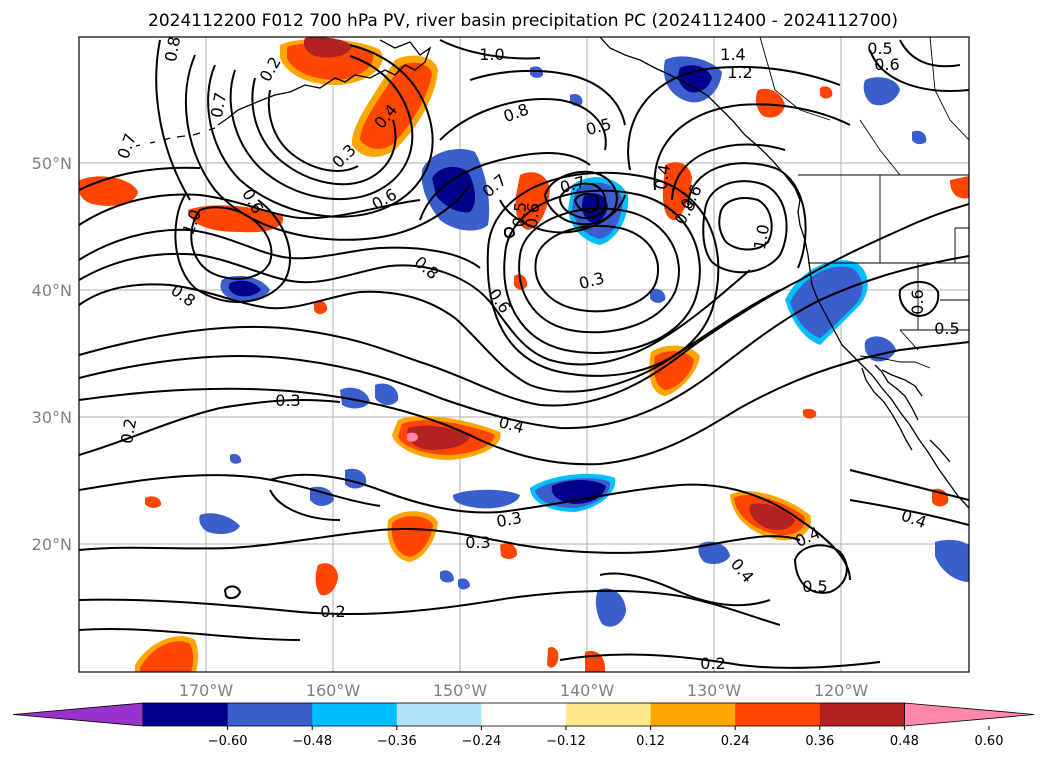 The height and width of the screenshot is (765, 1047). I want to click on canada-provinces, so click(864, 106).